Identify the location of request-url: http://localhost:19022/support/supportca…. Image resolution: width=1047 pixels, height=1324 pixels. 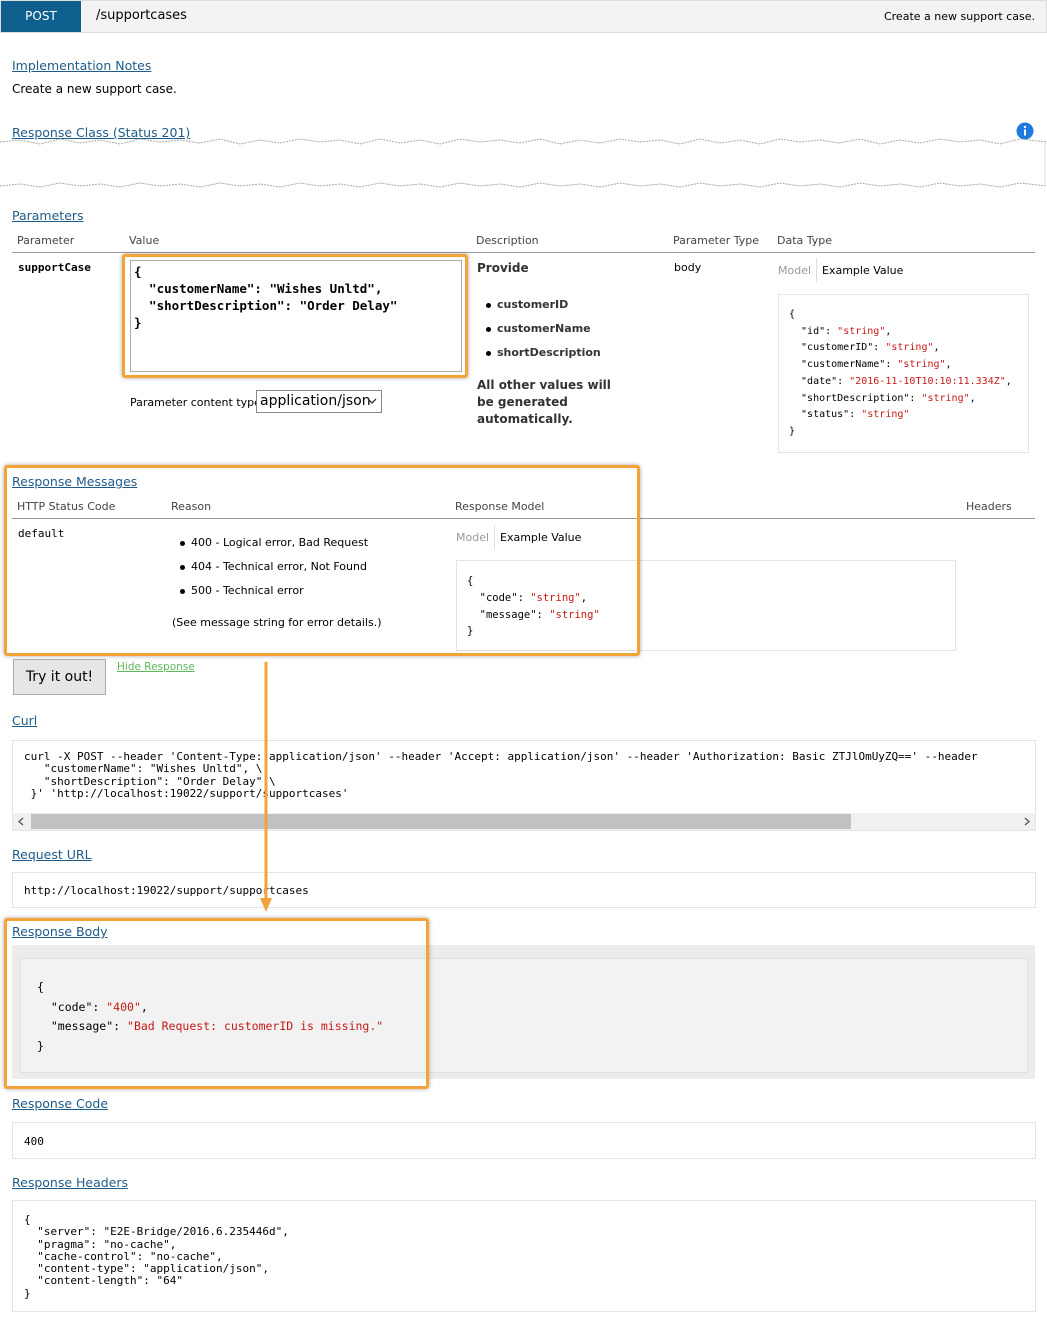
(166, 890).